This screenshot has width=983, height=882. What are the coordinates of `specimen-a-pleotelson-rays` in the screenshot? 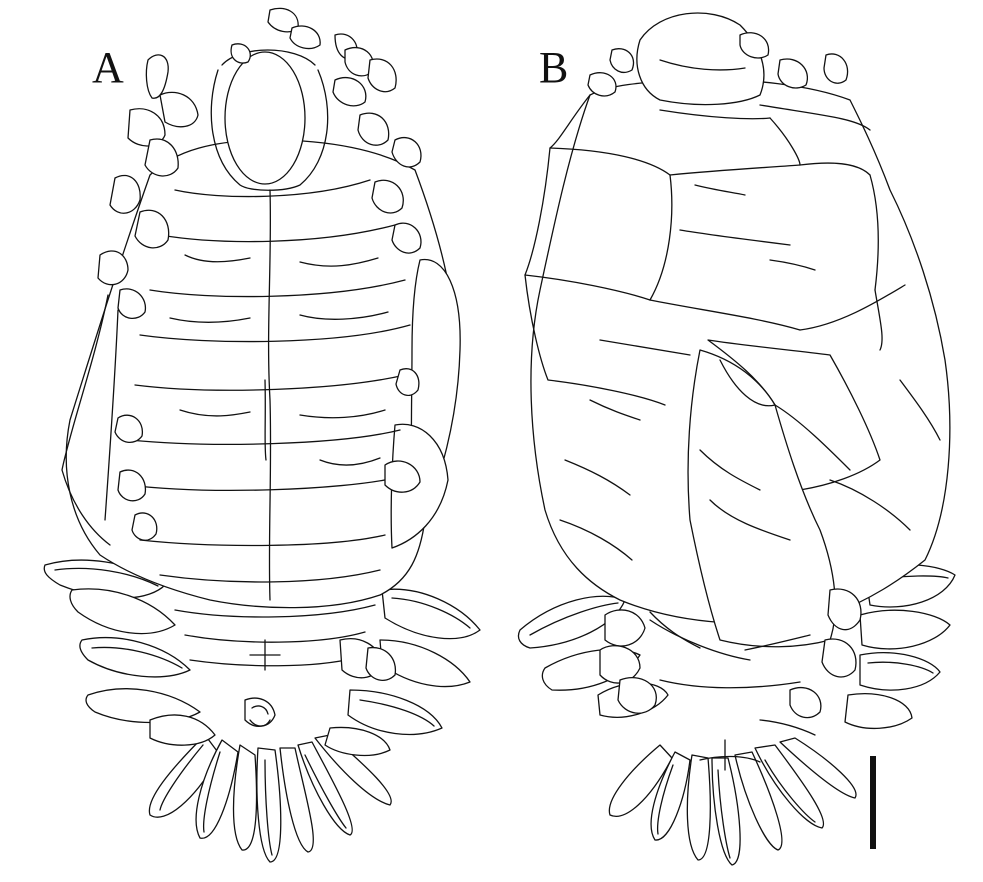 It's located at (270, 798).